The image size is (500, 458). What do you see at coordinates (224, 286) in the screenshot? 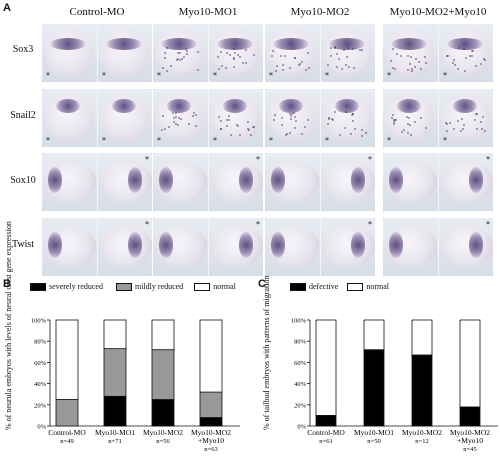
I see `legend-label-normal: normal` at bounding box center [224, 286].